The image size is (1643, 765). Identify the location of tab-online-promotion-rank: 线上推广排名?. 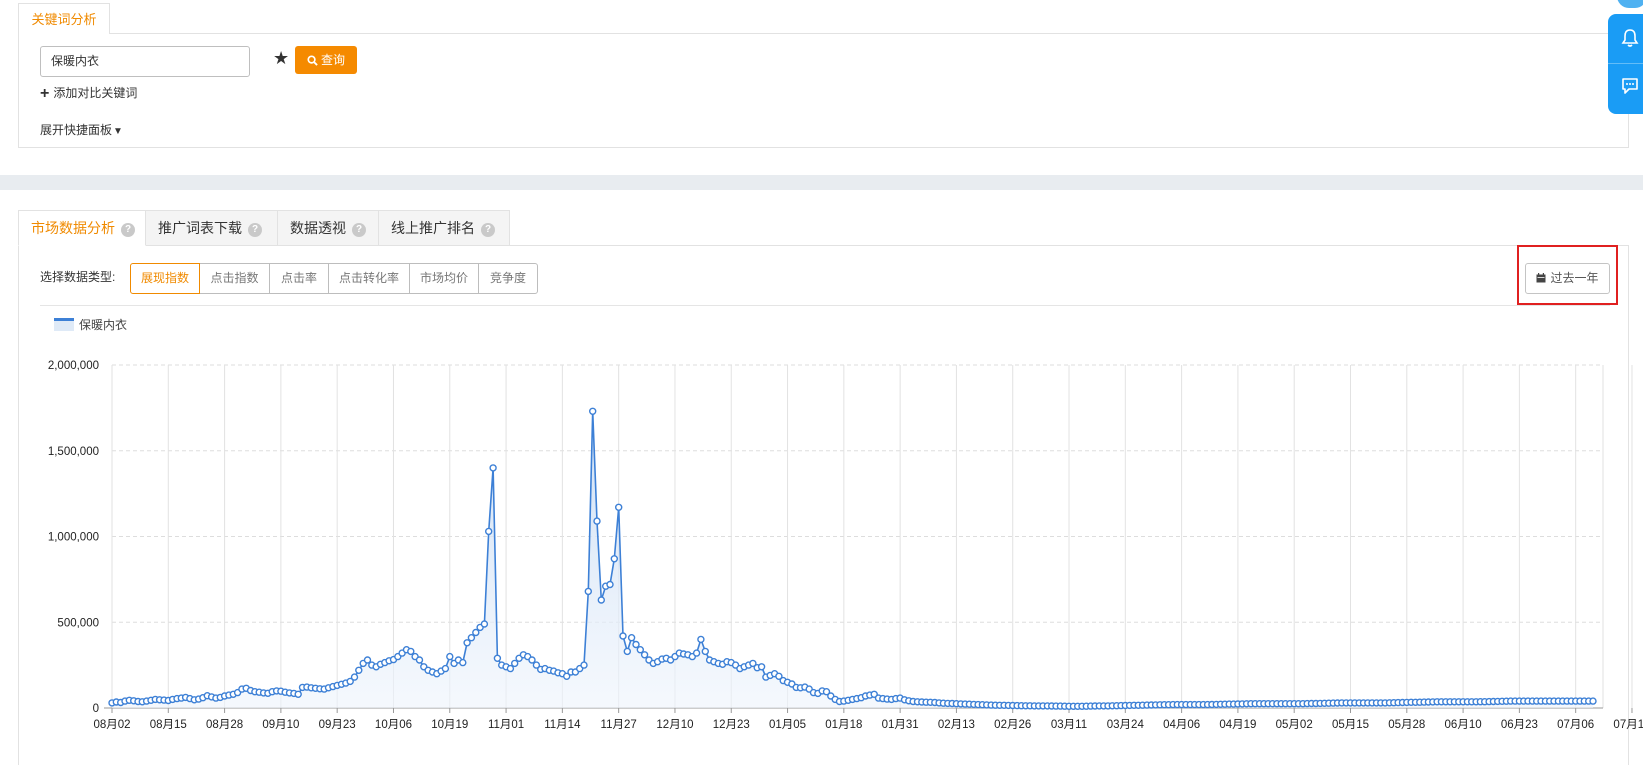
(444, 228).